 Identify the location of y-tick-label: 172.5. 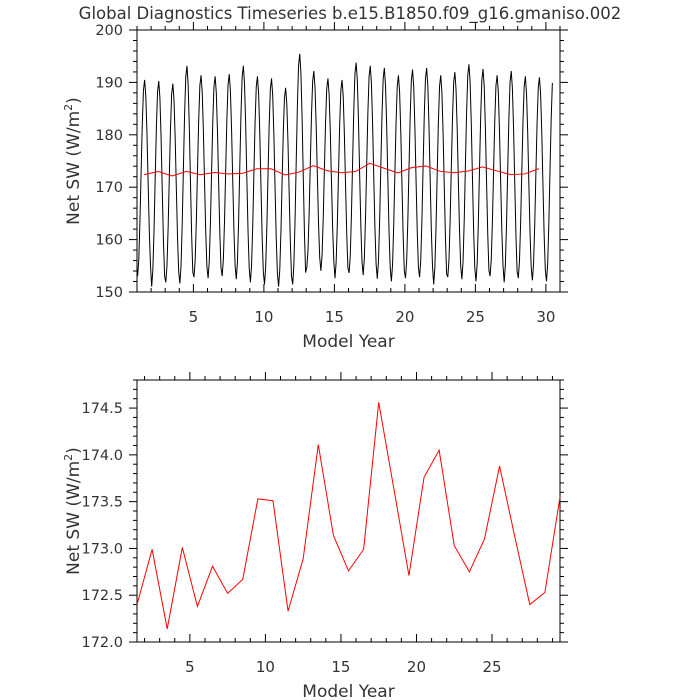
(102, 596).